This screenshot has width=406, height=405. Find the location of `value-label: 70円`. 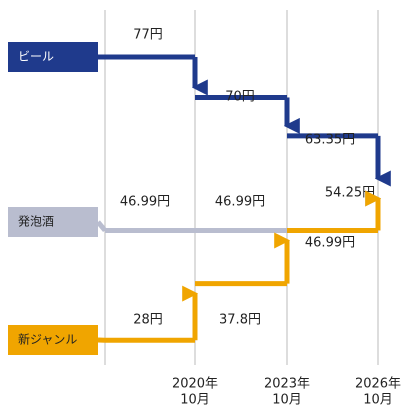

value-label: 70円 is located at coordinates (240, 97).